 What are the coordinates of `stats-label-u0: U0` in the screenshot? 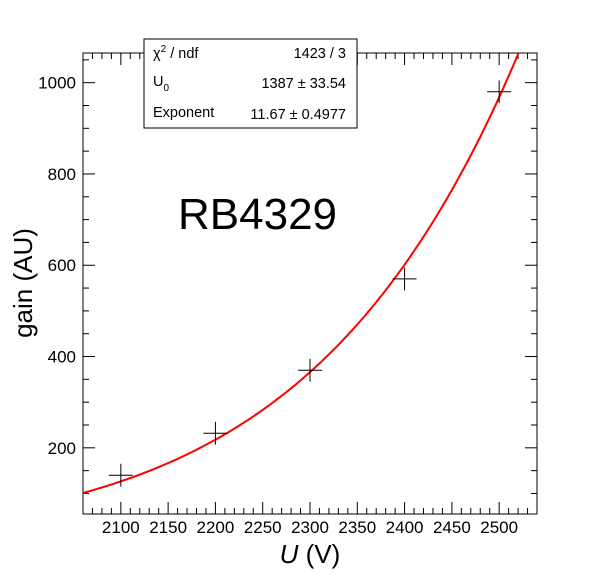 It's located at (161, 84).